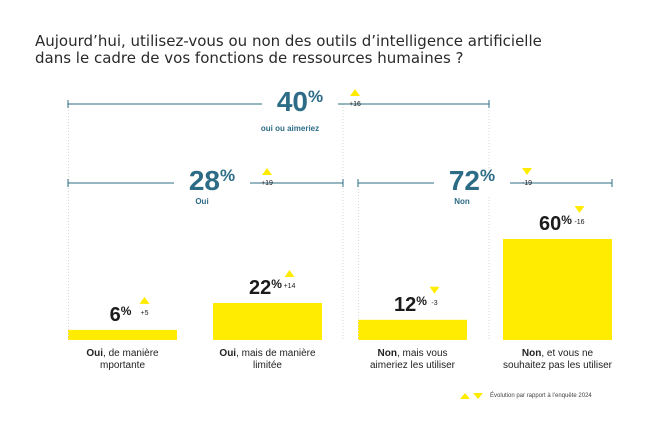  What do you see at coordinates (471, 396) in the screenshot?
I see `legend-arrows-icon` at bounding box center [471, 396].